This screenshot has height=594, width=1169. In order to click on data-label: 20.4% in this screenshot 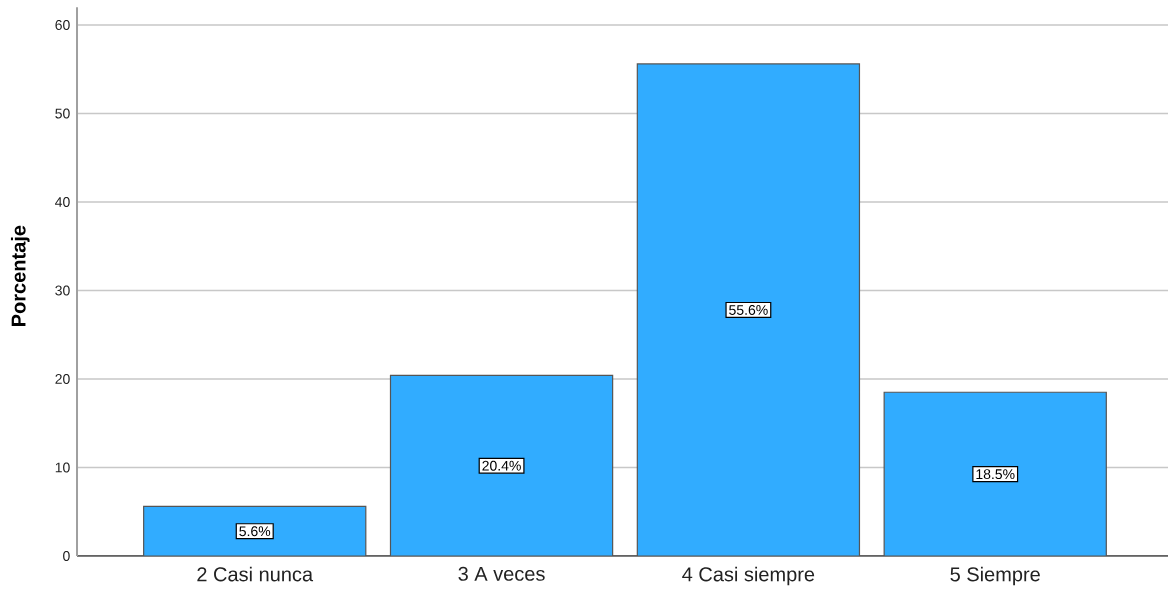, I will do `click(501, 465)`.